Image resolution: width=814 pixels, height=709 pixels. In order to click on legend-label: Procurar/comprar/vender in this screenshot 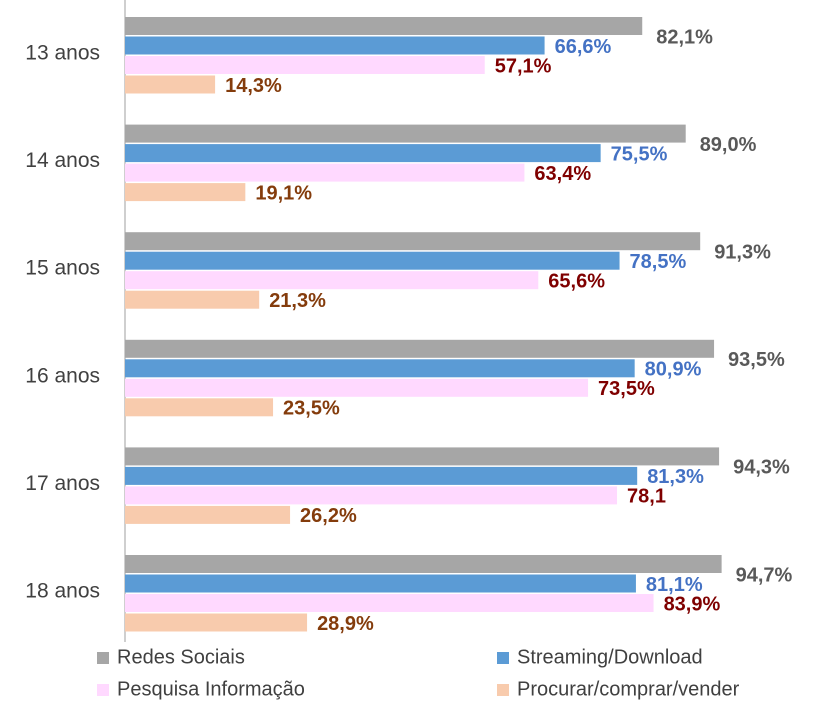, I will do `click(628, 689)`.